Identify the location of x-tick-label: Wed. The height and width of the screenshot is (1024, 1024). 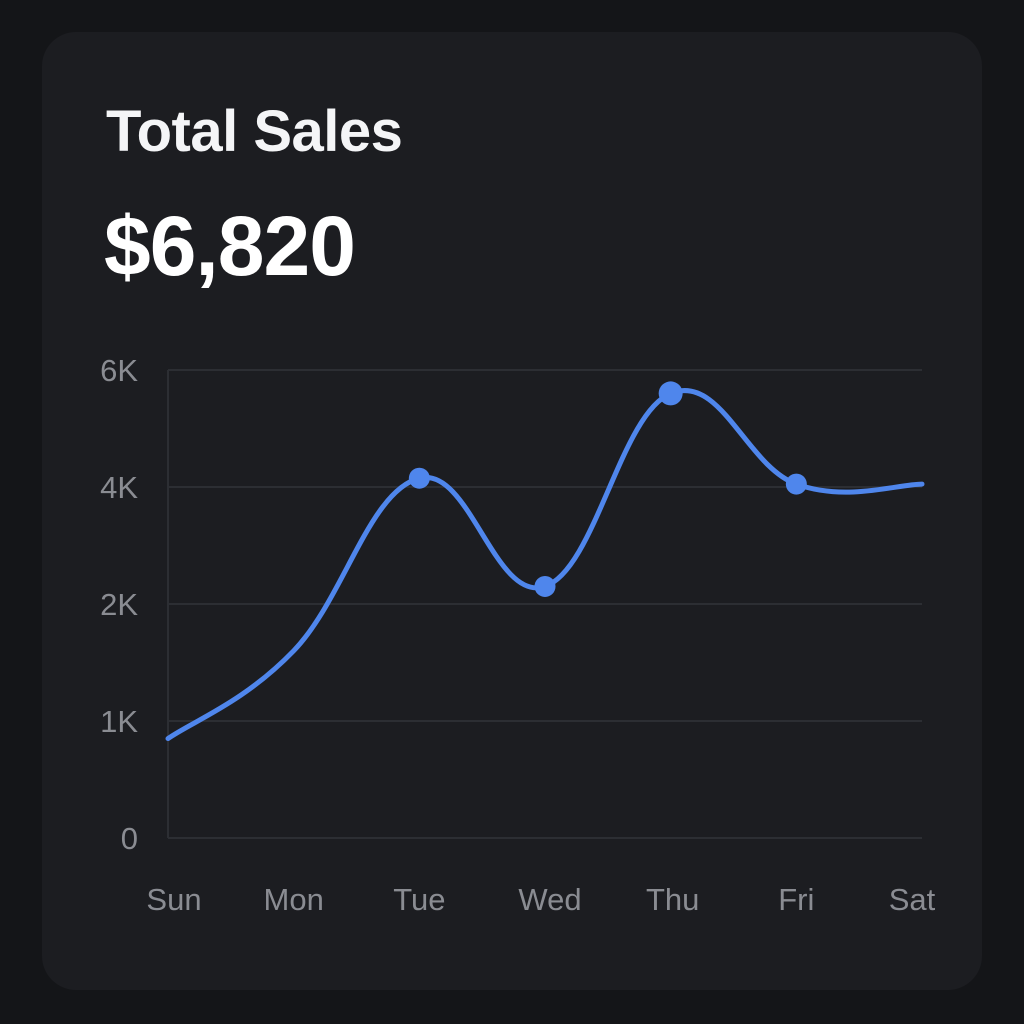
(549, 899).